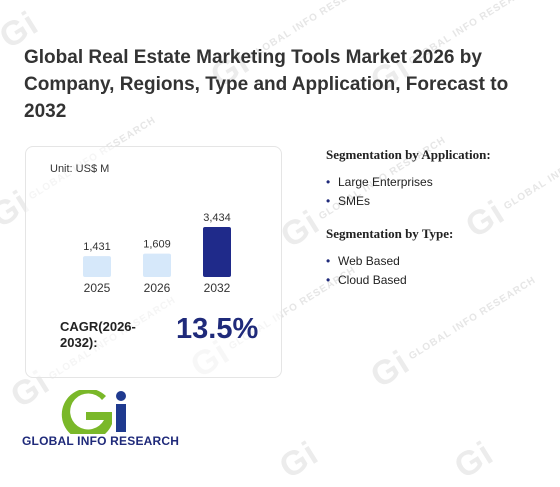  What do you see at coordinates (97, 288) in the screenshot?
I see `x-tick-label: 2025` at bounding box center [97, 288].